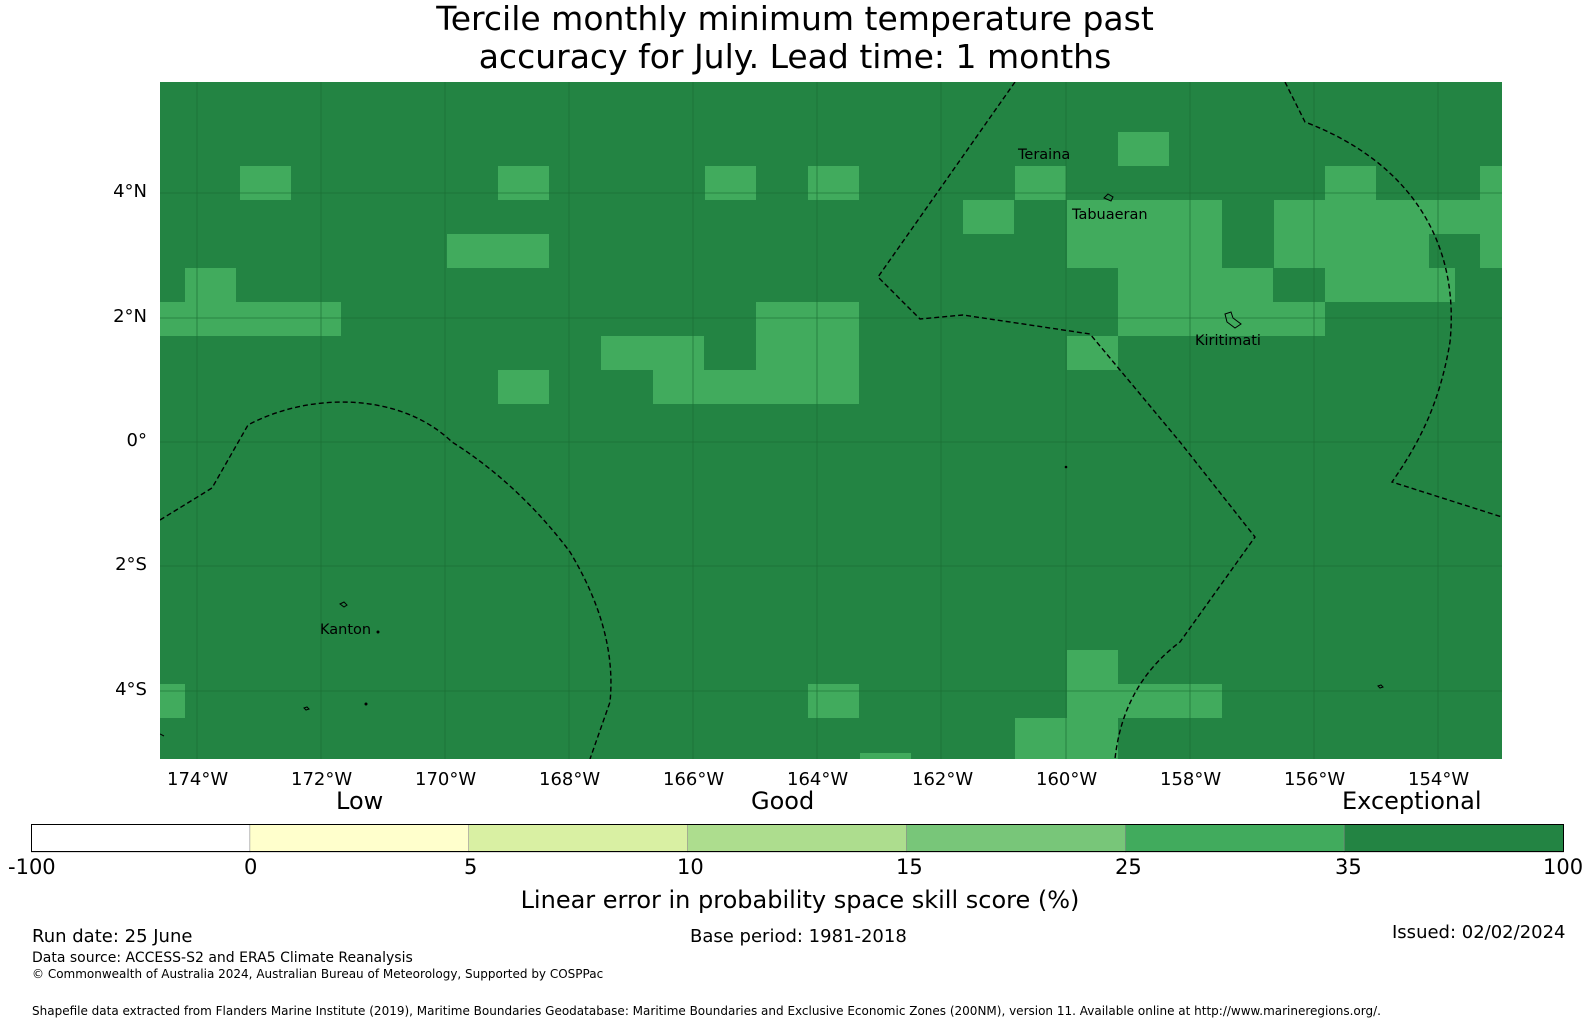  Describe the element at coordinates (690, 867) in the screenshot. I see `colorbar-tick: 10` at that location.